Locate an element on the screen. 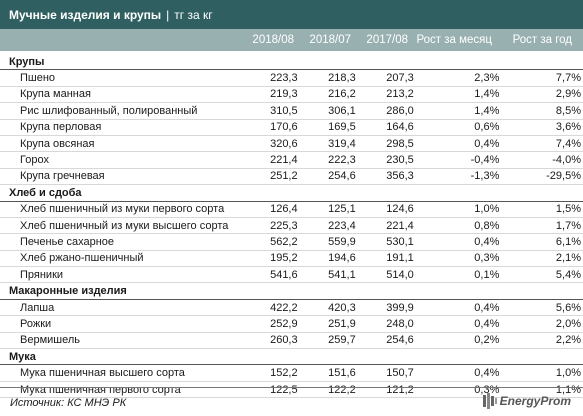 The image size is (583, 416). product-name-cell: Мука пшеничная первого сорта is located at coordinates (121, 390).